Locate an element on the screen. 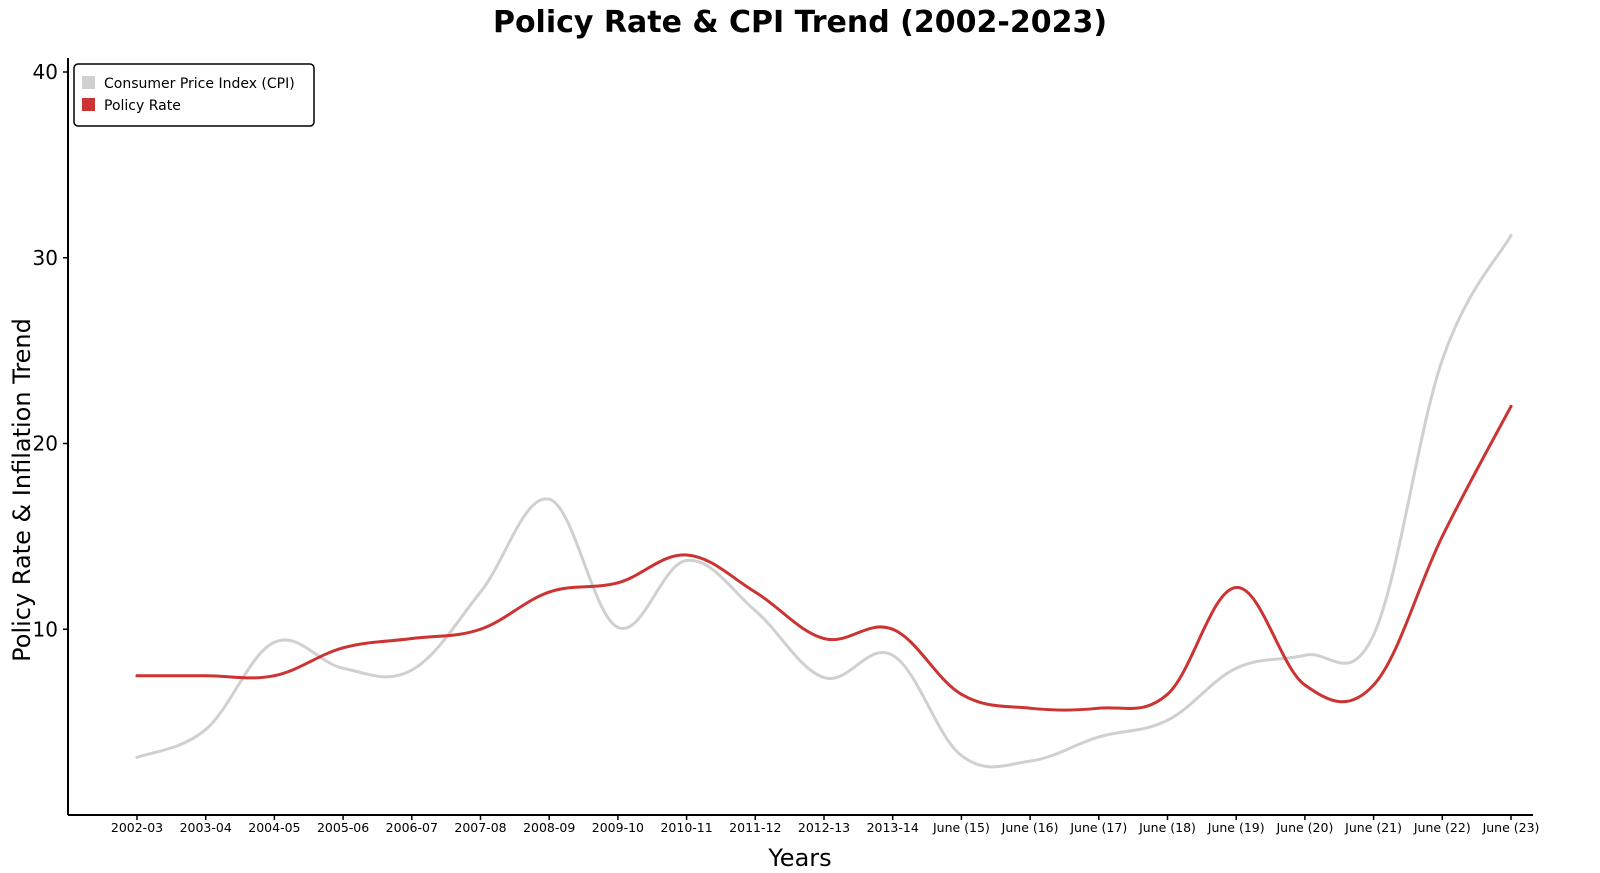  x-tick-label: 2007-08 is located at coordinates (480, 827).